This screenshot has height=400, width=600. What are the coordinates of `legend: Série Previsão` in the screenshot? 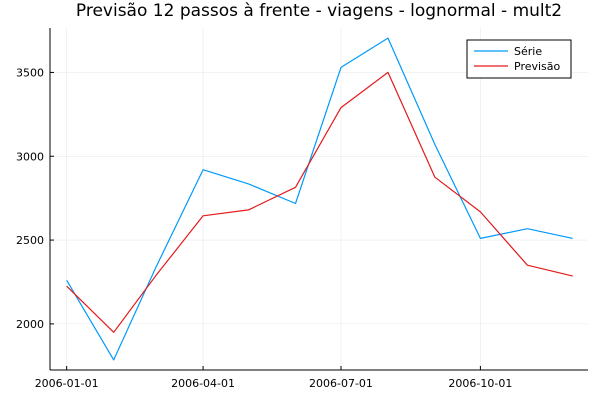 It's located at (519, 59).